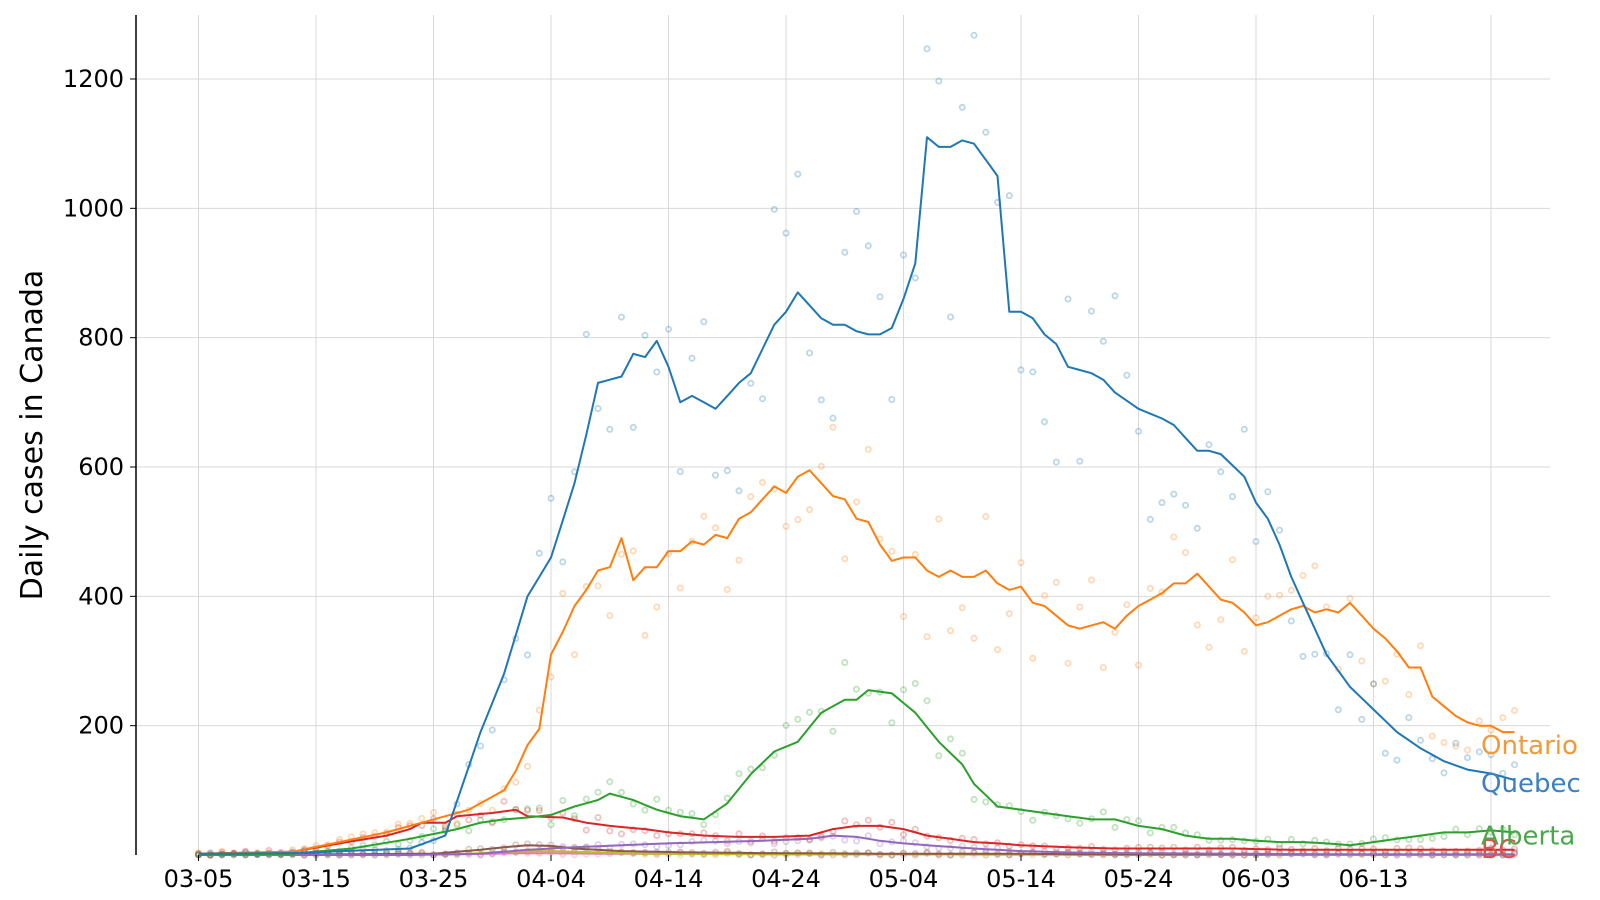  What do you see at coordinates (856, 831) in the screenshot?
I see `series-line-bc` at bounding box center [856, 831].